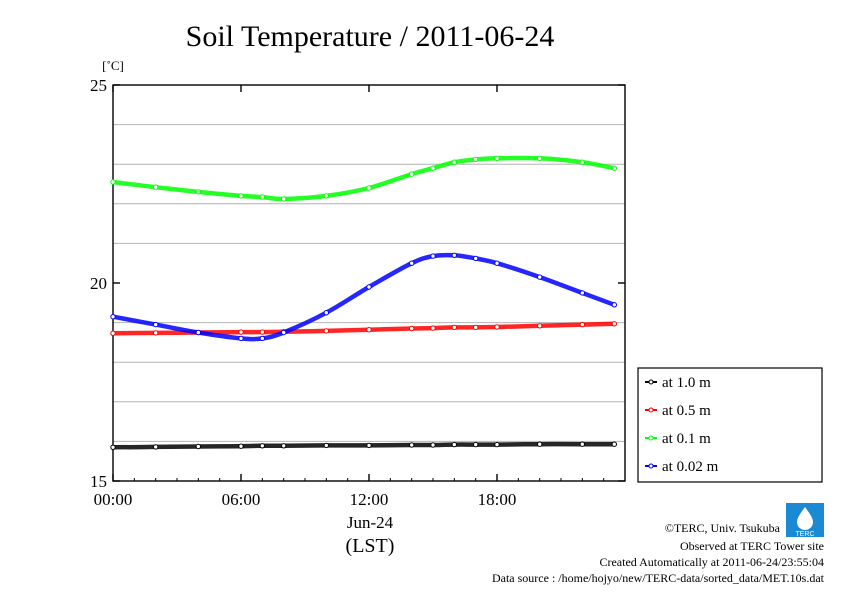 This screenshot has height=595, width=842. What do you see at coordinates (370, 36) in the screenshot?
I see `chart-title: Soil Temperature / 2011-06-24` at bounding box center [370, 36].